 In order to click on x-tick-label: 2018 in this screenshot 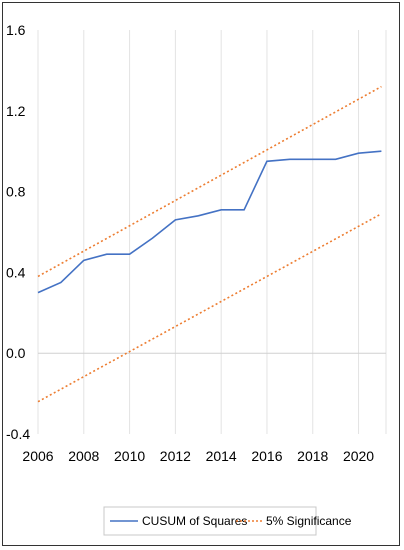, I will do `click(312, 456)`.